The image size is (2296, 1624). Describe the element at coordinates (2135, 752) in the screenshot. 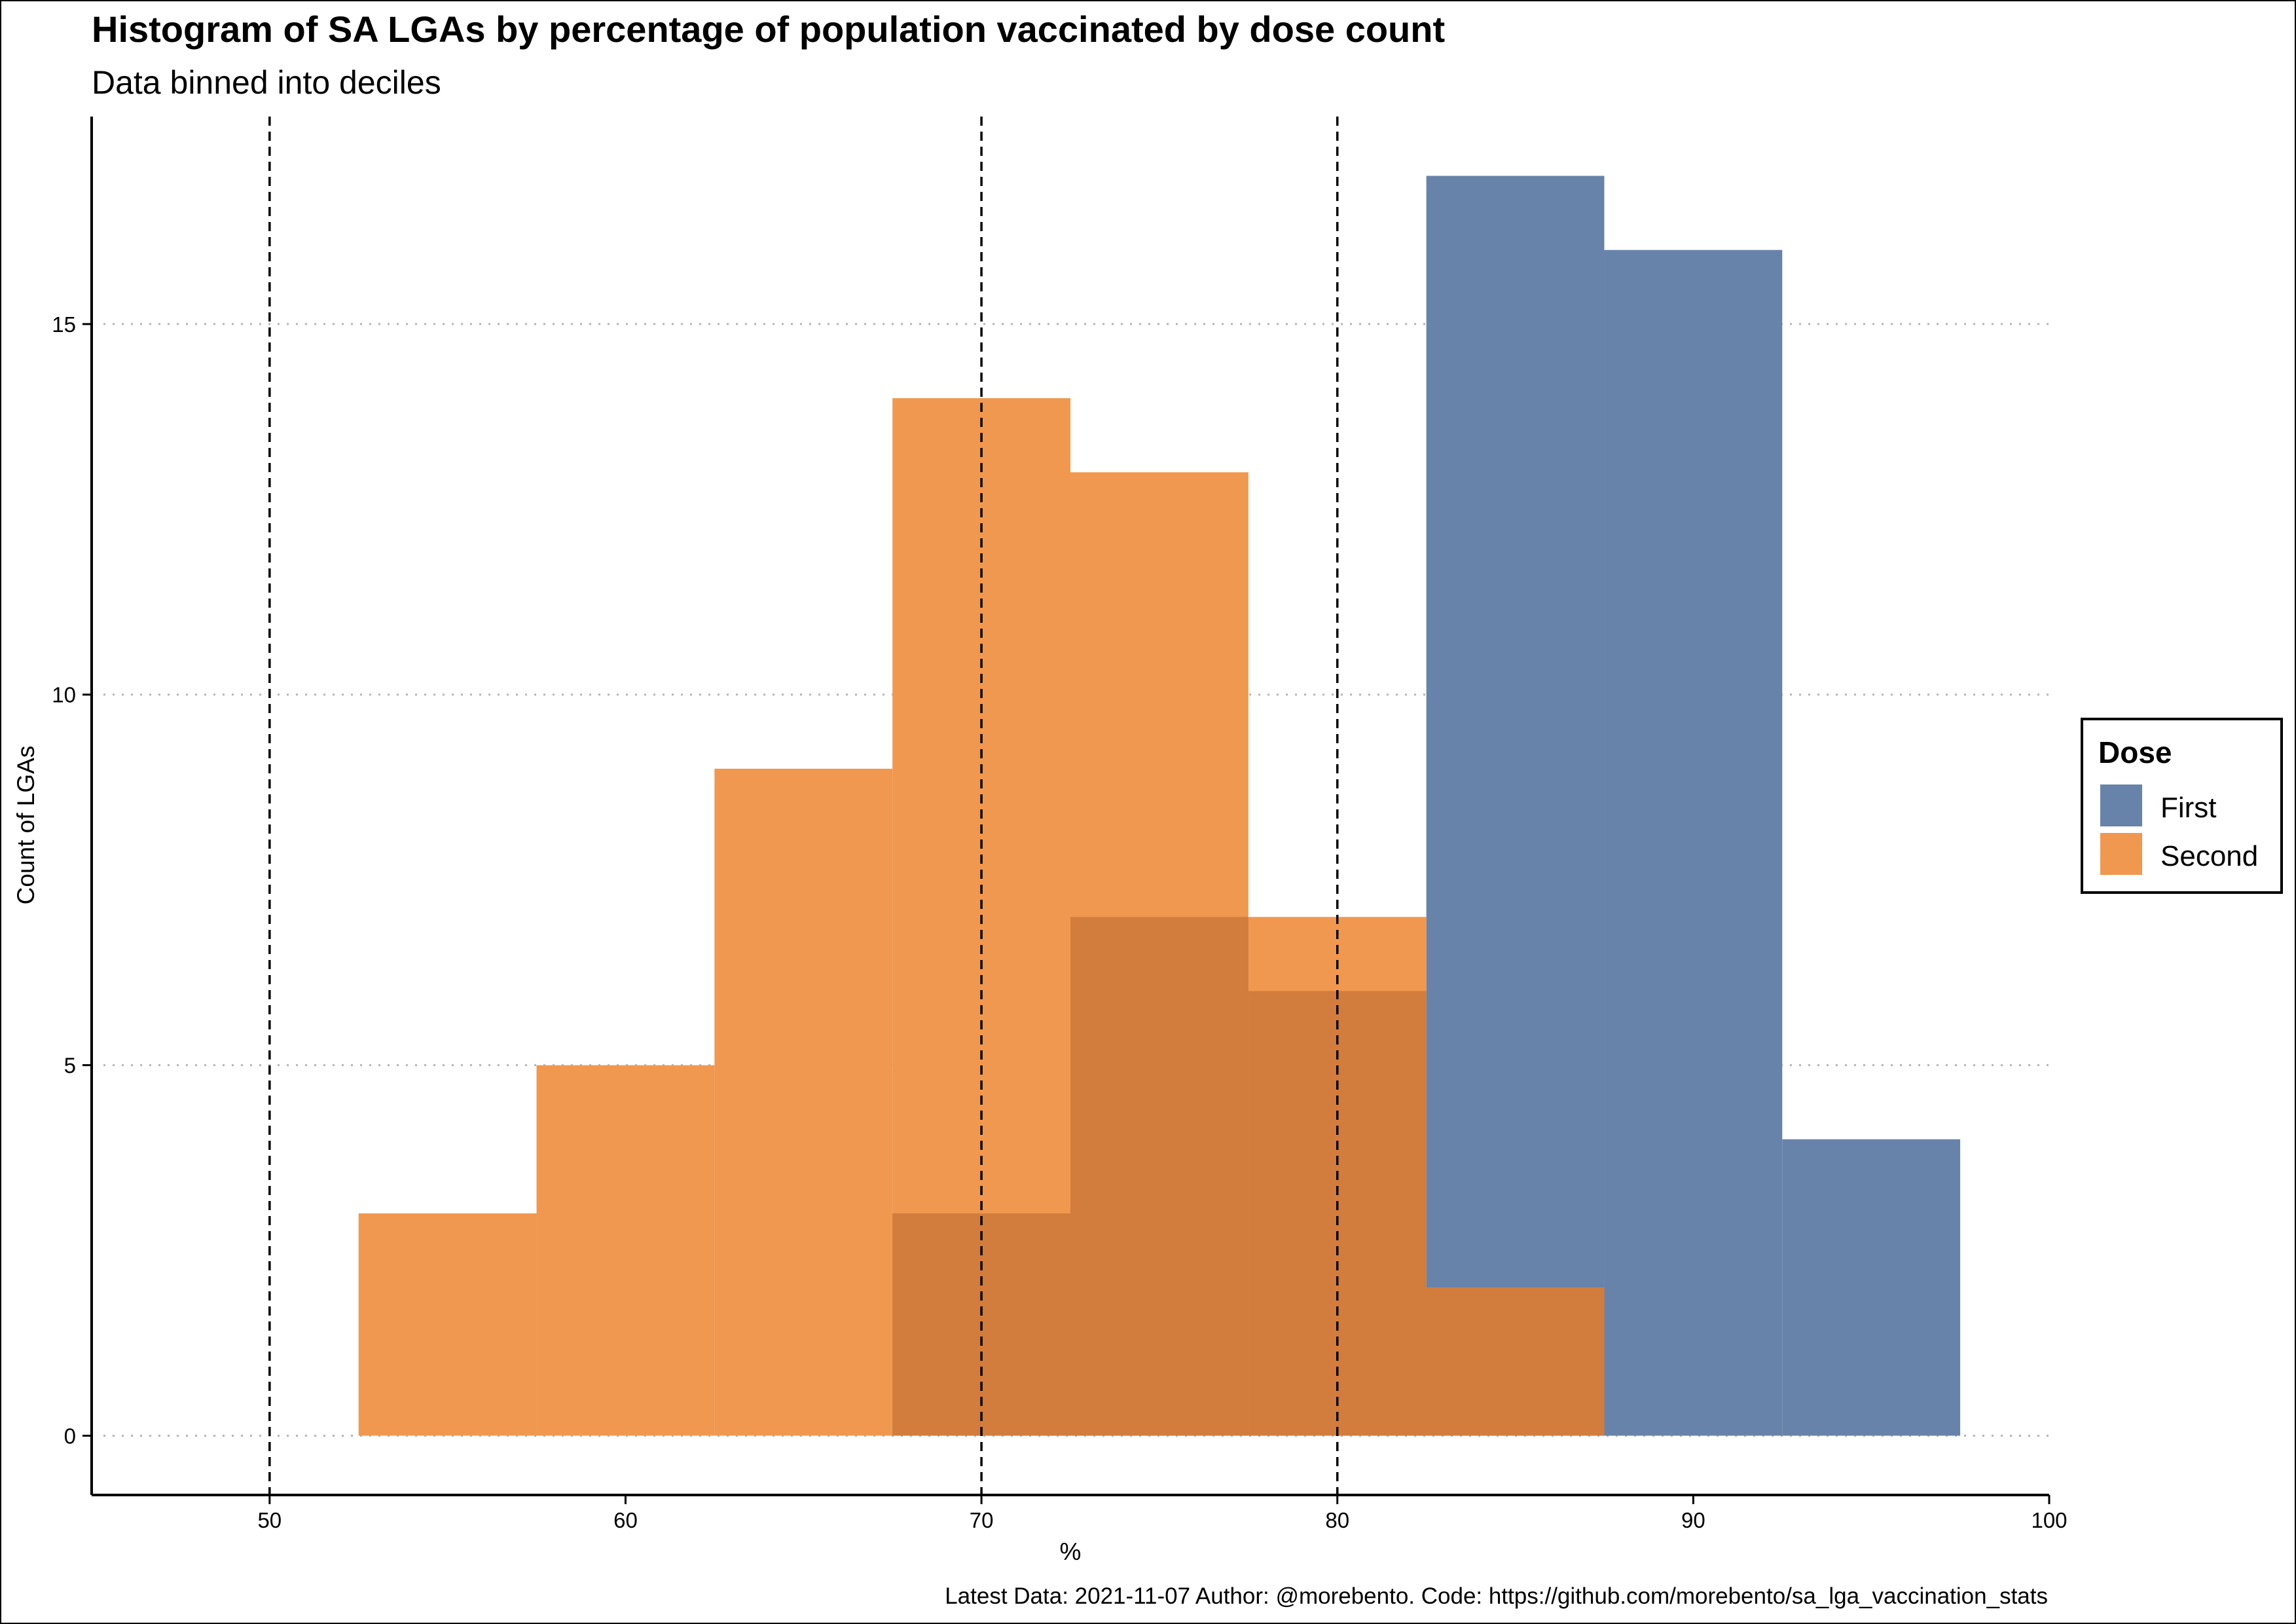

I see `legend-title: Dose` at that location.